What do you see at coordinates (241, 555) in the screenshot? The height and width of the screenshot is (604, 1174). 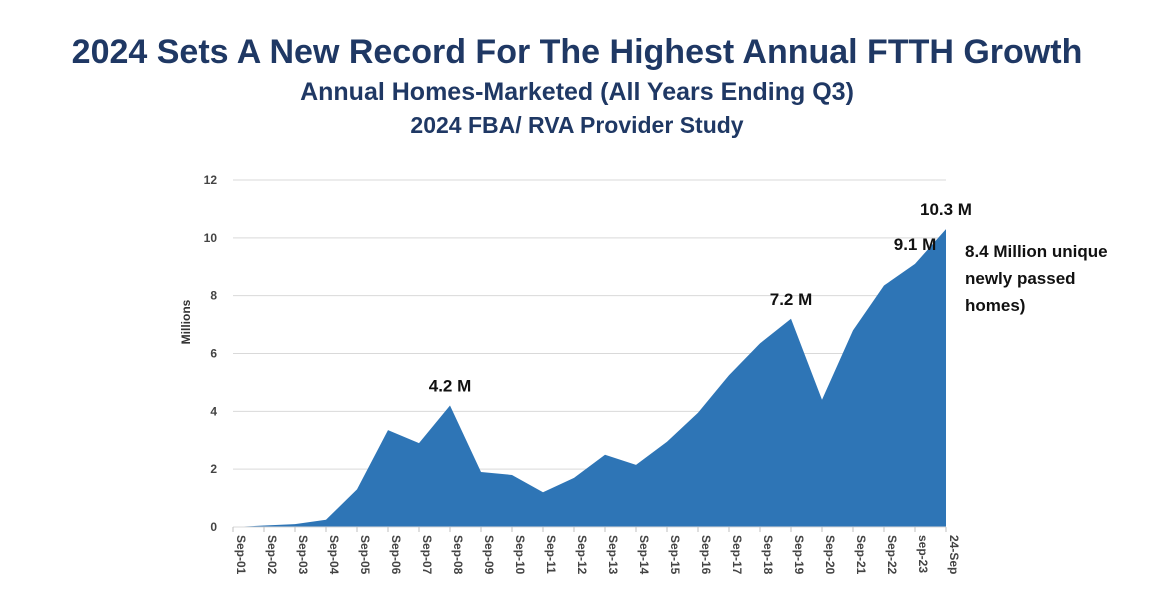 I see `x-tick-label: Sep-01` at bounding box center [241, 555].